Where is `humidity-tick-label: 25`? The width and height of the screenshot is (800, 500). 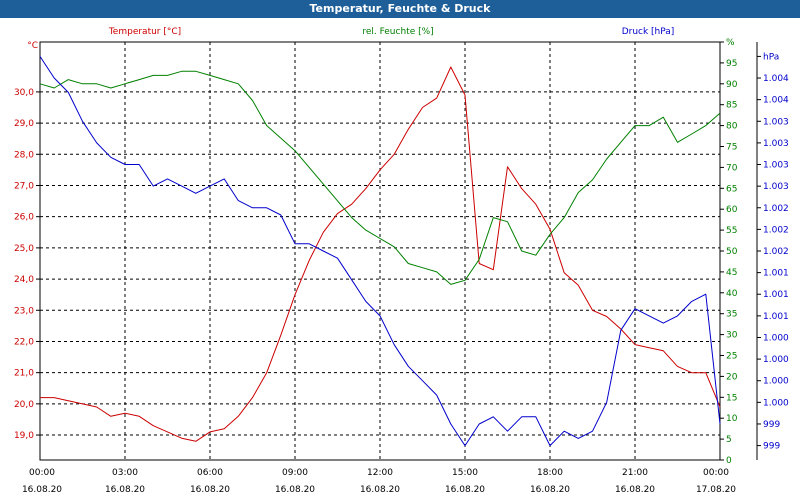 humidity-tick-label: 25 is located at coordinates (731, 357).